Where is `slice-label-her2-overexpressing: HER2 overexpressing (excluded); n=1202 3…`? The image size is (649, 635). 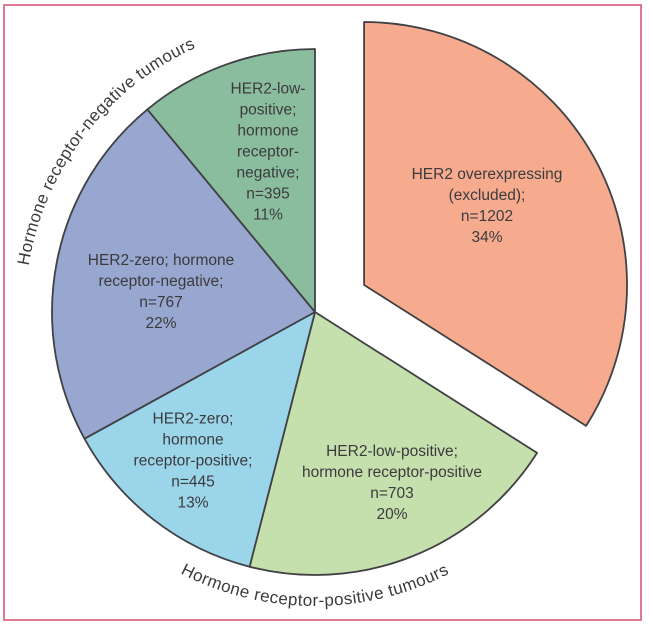 slice-label-her2-overexpressing: HER2 overexpressing (excluded); n=1202 3… is located at coordinates (487, 206).